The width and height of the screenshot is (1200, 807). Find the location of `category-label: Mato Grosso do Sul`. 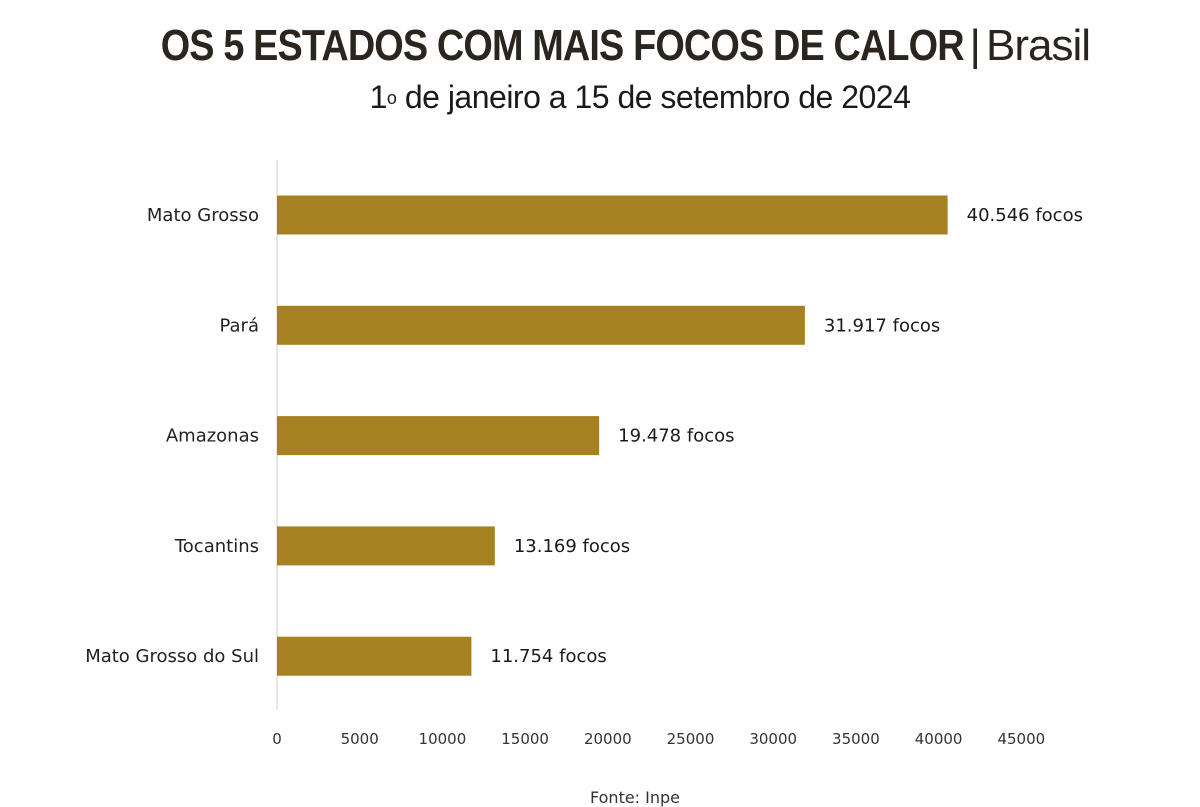

category-label: Mato Grosso do Sul is located at coordinates (172, 656).